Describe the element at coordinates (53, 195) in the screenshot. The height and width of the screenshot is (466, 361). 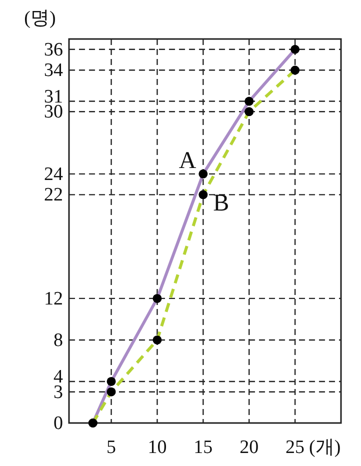
I see `ytick: 22` at that location.